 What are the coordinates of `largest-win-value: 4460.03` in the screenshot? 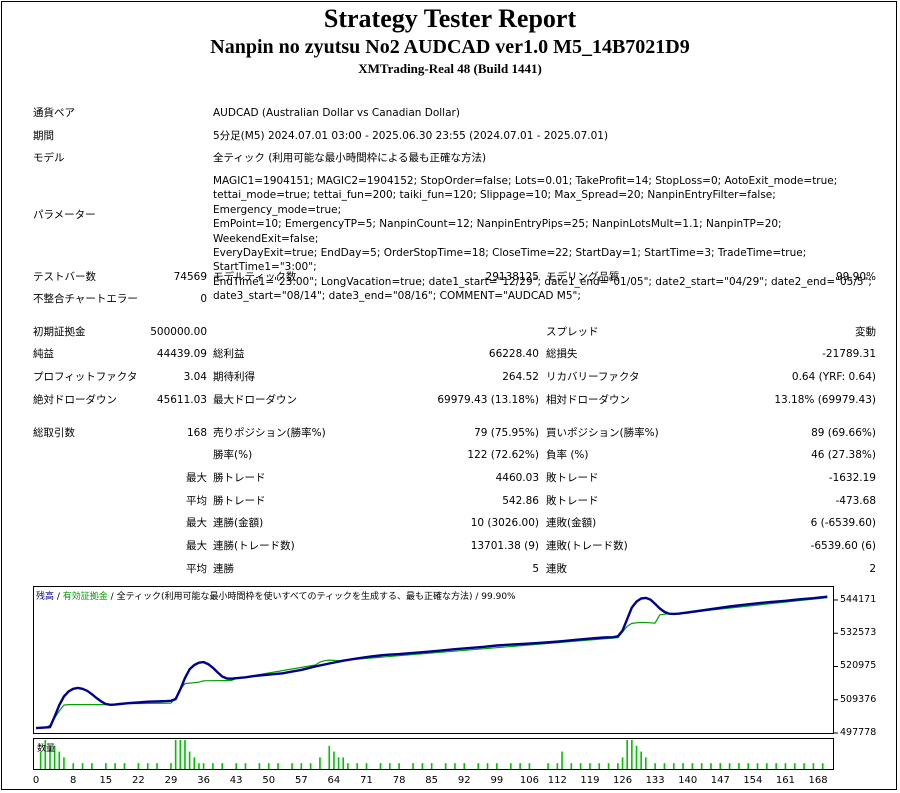 It's located at (517, 478).